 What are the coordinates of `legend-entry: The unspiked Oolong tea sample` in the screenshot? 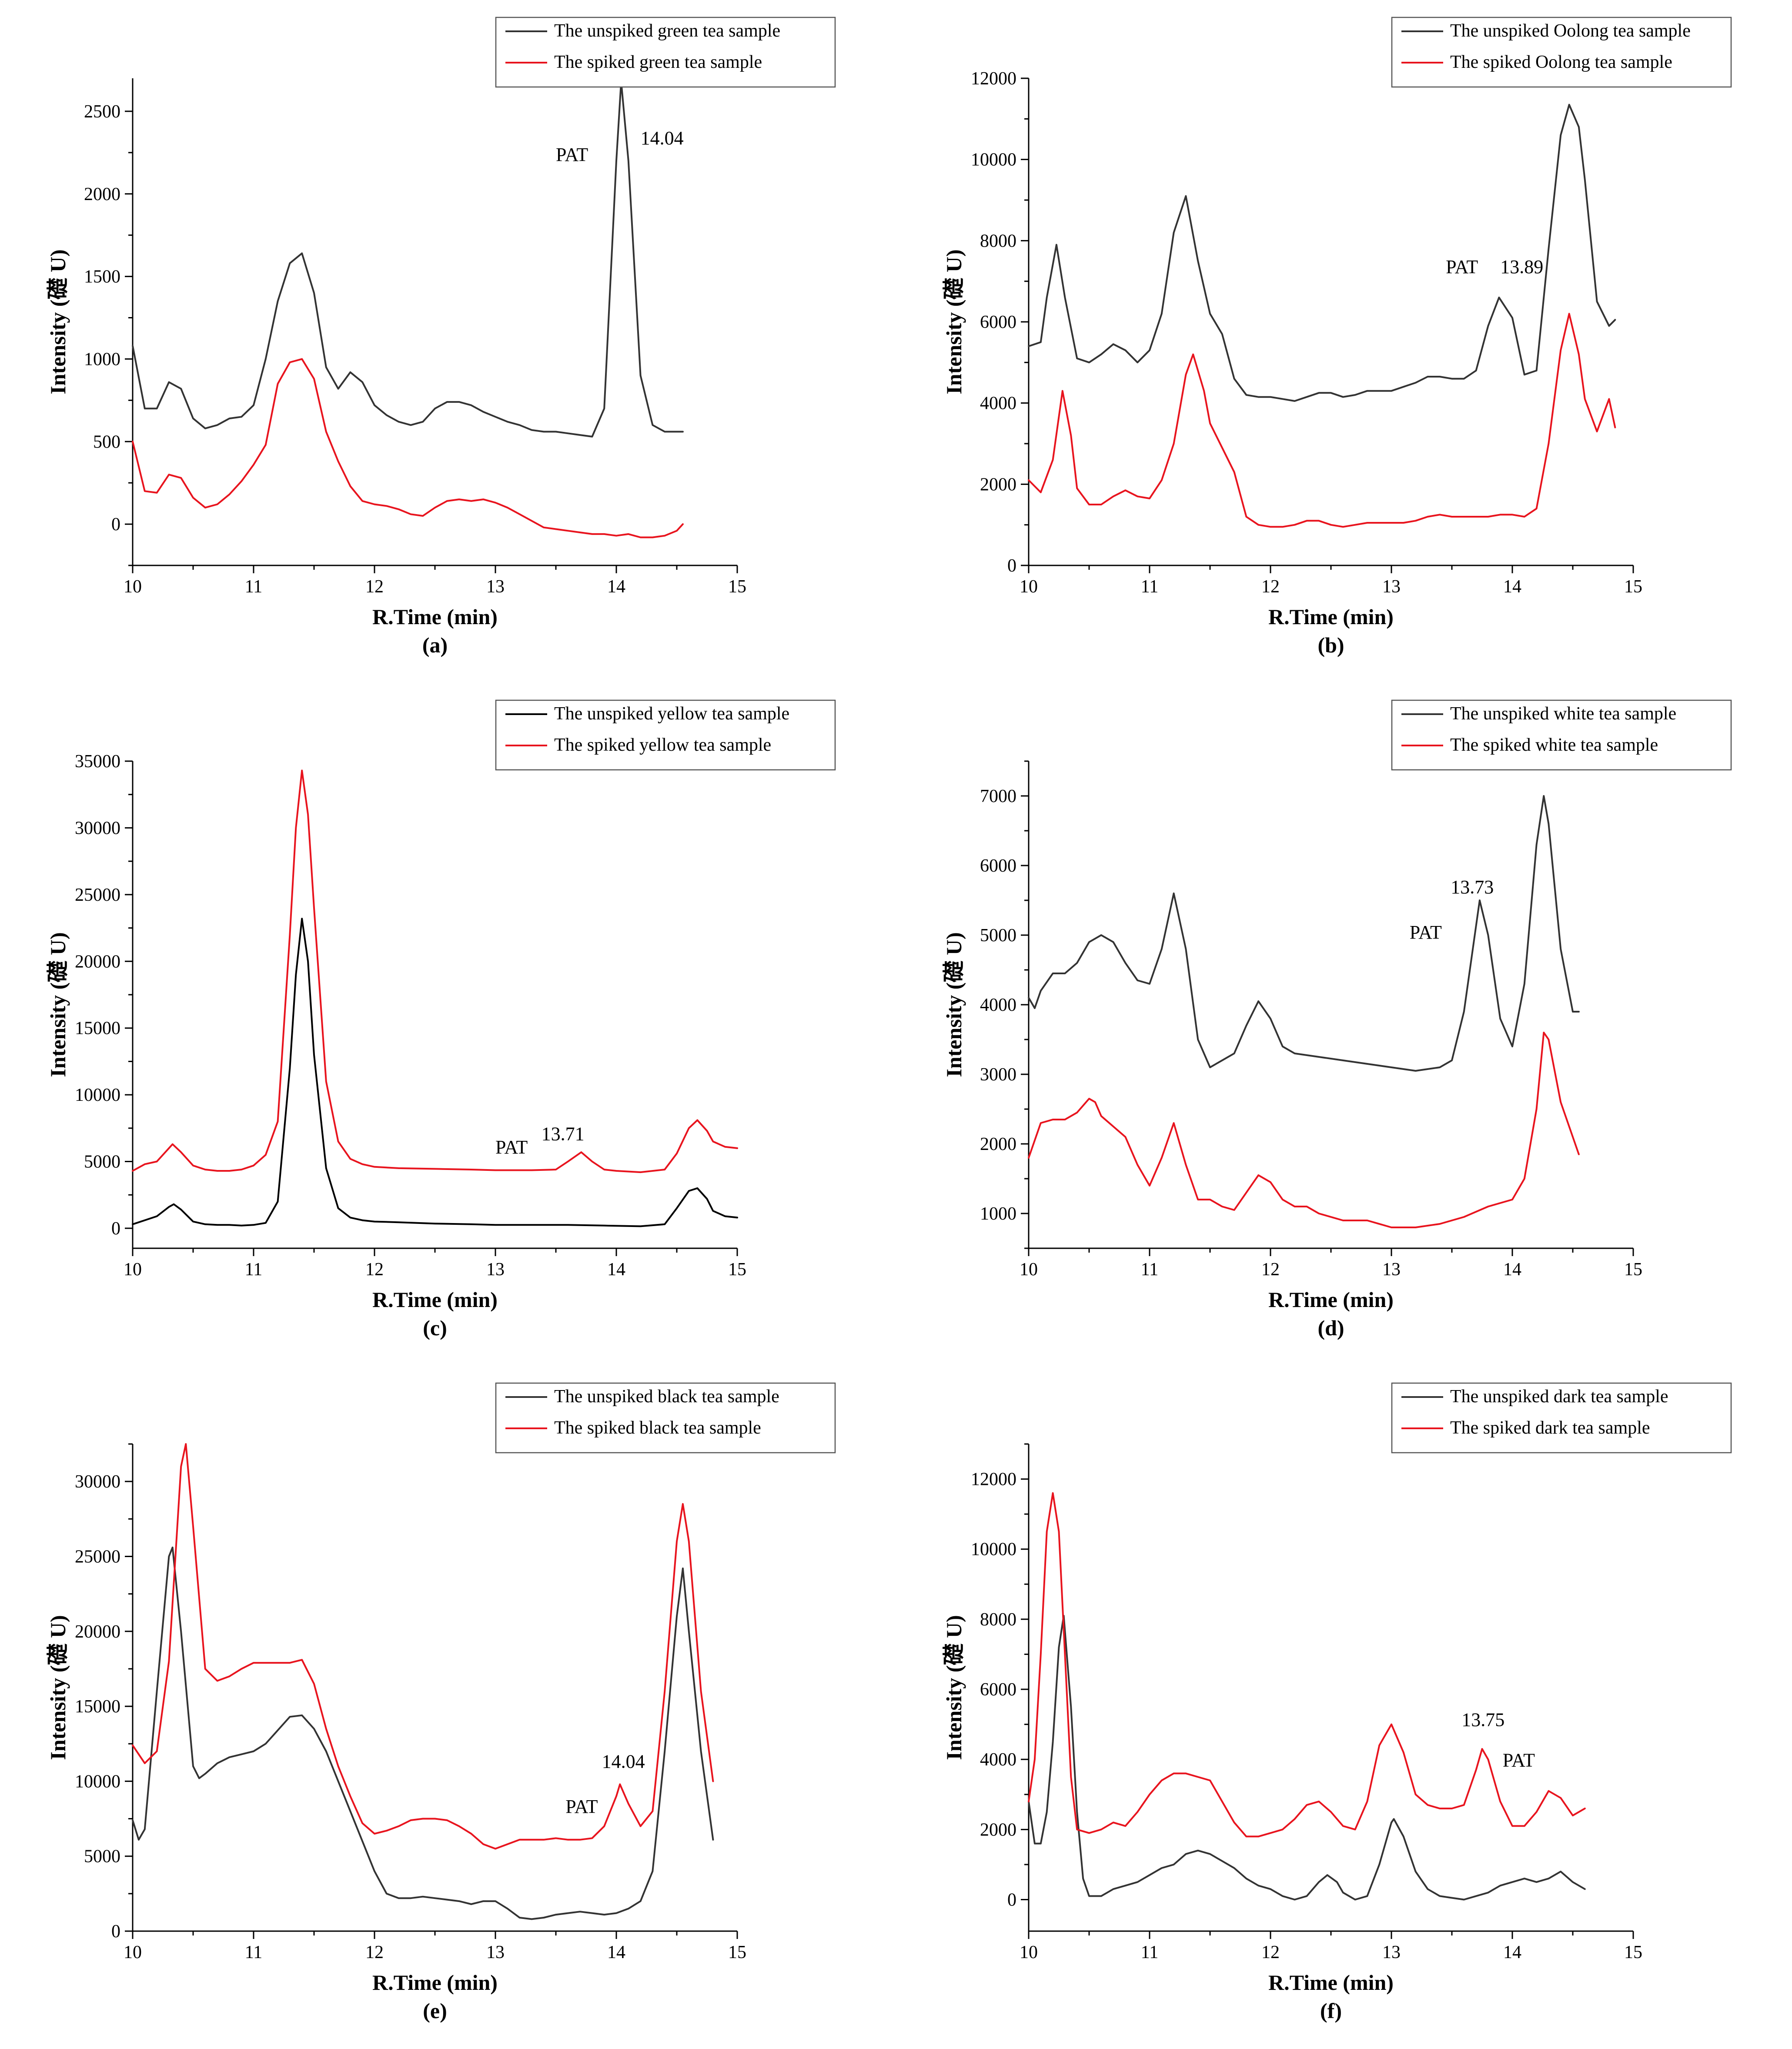 It's located at (1570, 31).